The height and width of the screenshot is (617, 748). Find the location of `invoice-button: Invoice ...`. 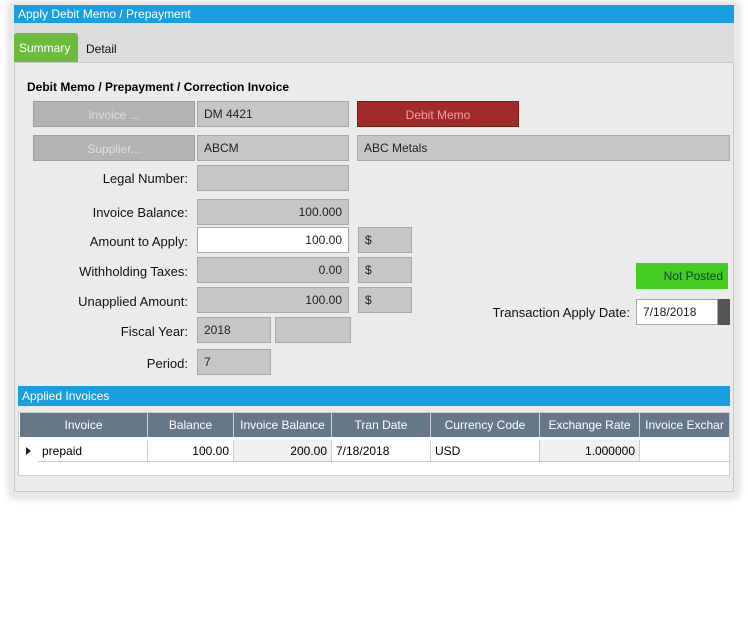

invoice-button: Invoice ... is located at coordinates (114, 114).